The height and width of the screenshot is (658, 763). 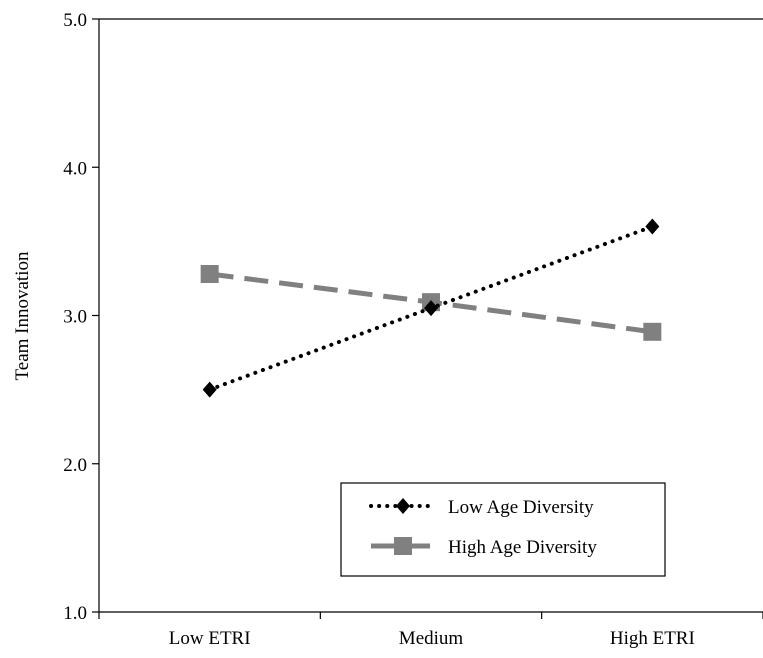 I want to click on x-axis-ticks: Low ETRI Medium High ETRI, so click(x=430, y=630).